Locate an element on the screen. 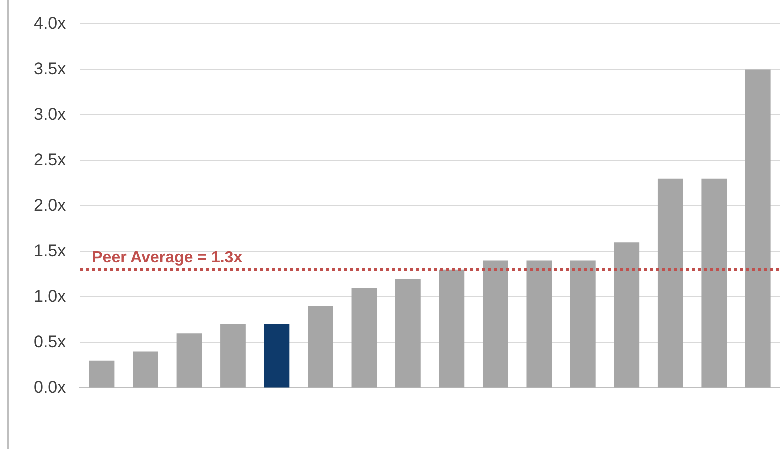 The image size is (782, 449). y-tick-label: 1.0x is located at coordinates (50, 296).